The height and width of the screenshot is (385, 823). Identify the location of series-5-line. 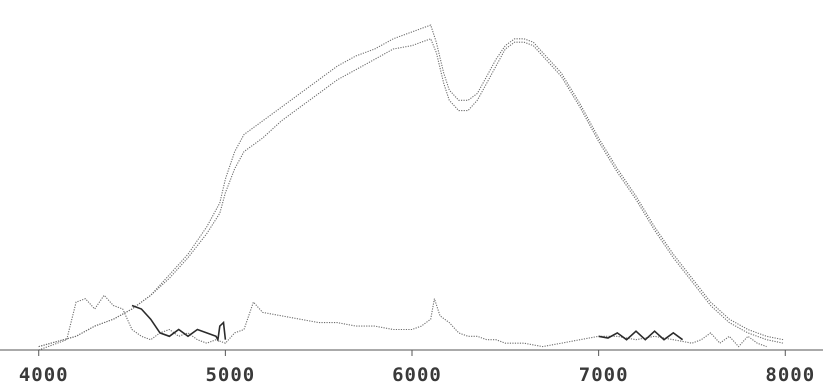
(641, 335).